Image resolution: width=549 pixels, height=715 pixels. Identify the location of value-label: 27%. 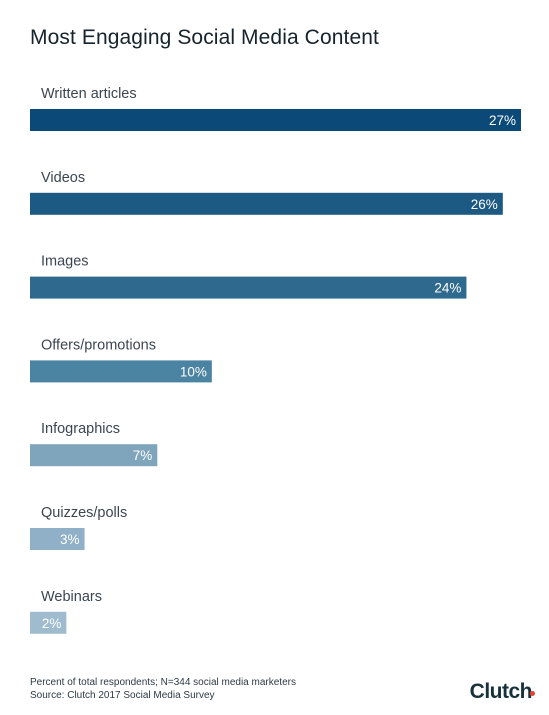
(502, 120).